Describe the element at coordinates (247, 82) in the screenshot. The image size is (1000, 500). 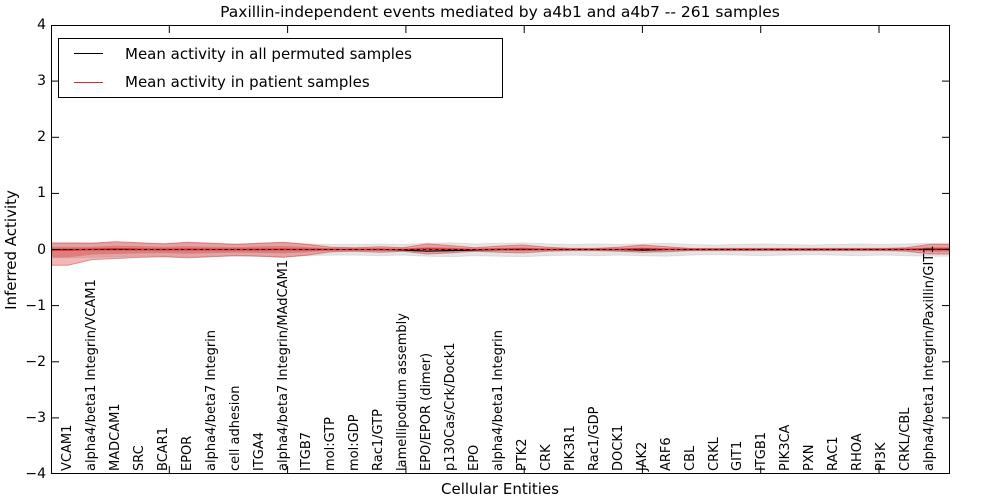
I see `legend-label-patient: Mean activity in patient samples` at that location.